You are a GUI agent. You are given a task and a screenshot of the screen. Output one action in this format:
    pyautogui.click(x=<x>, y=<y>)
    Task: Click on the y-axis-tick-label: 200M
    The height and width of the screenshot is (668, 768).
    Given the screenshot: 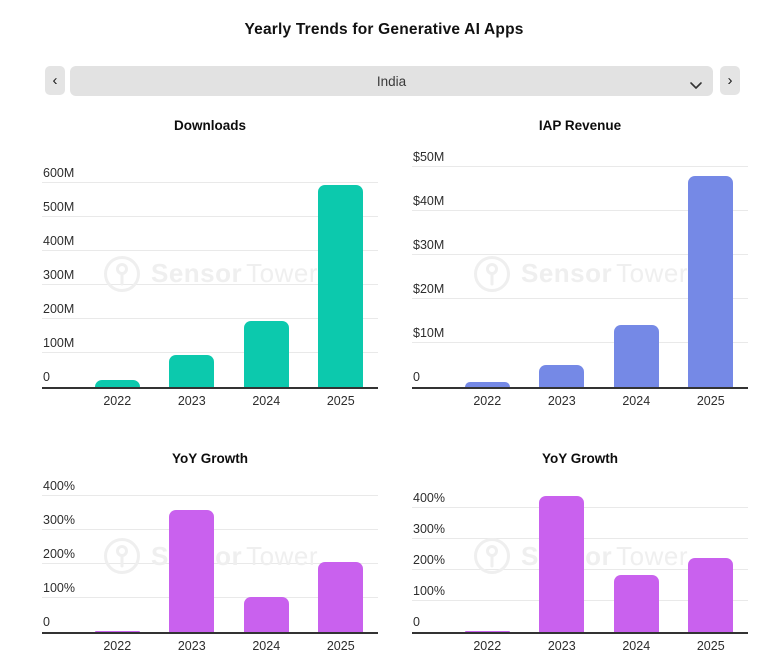 What is the action you would take?
    pyautogui.click(x=59, y=309)
    